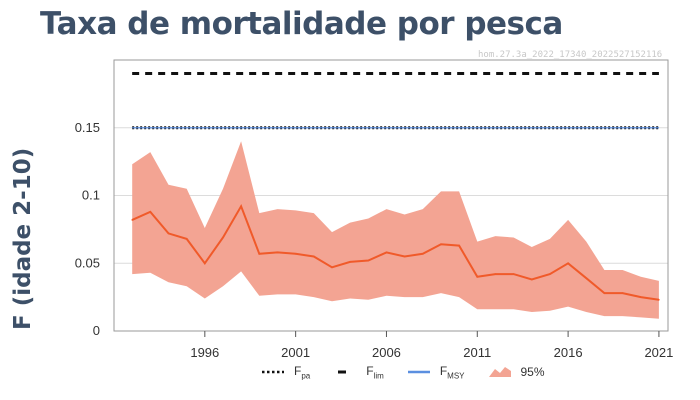  Describe the element at coordinates (375, 372) in the screenshot. I see `legend-label-flim: Flim` at that location.